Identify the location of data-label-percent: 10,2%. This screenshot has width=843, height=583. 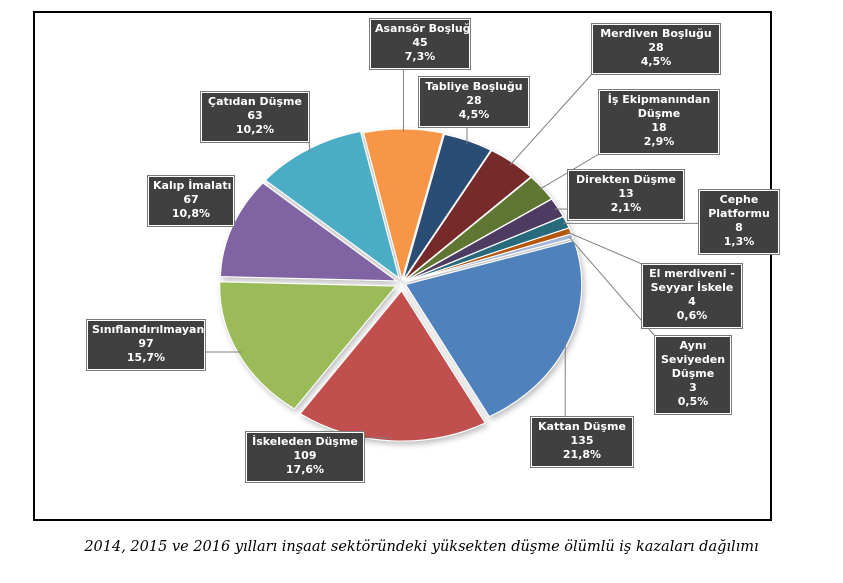
(255, 129).